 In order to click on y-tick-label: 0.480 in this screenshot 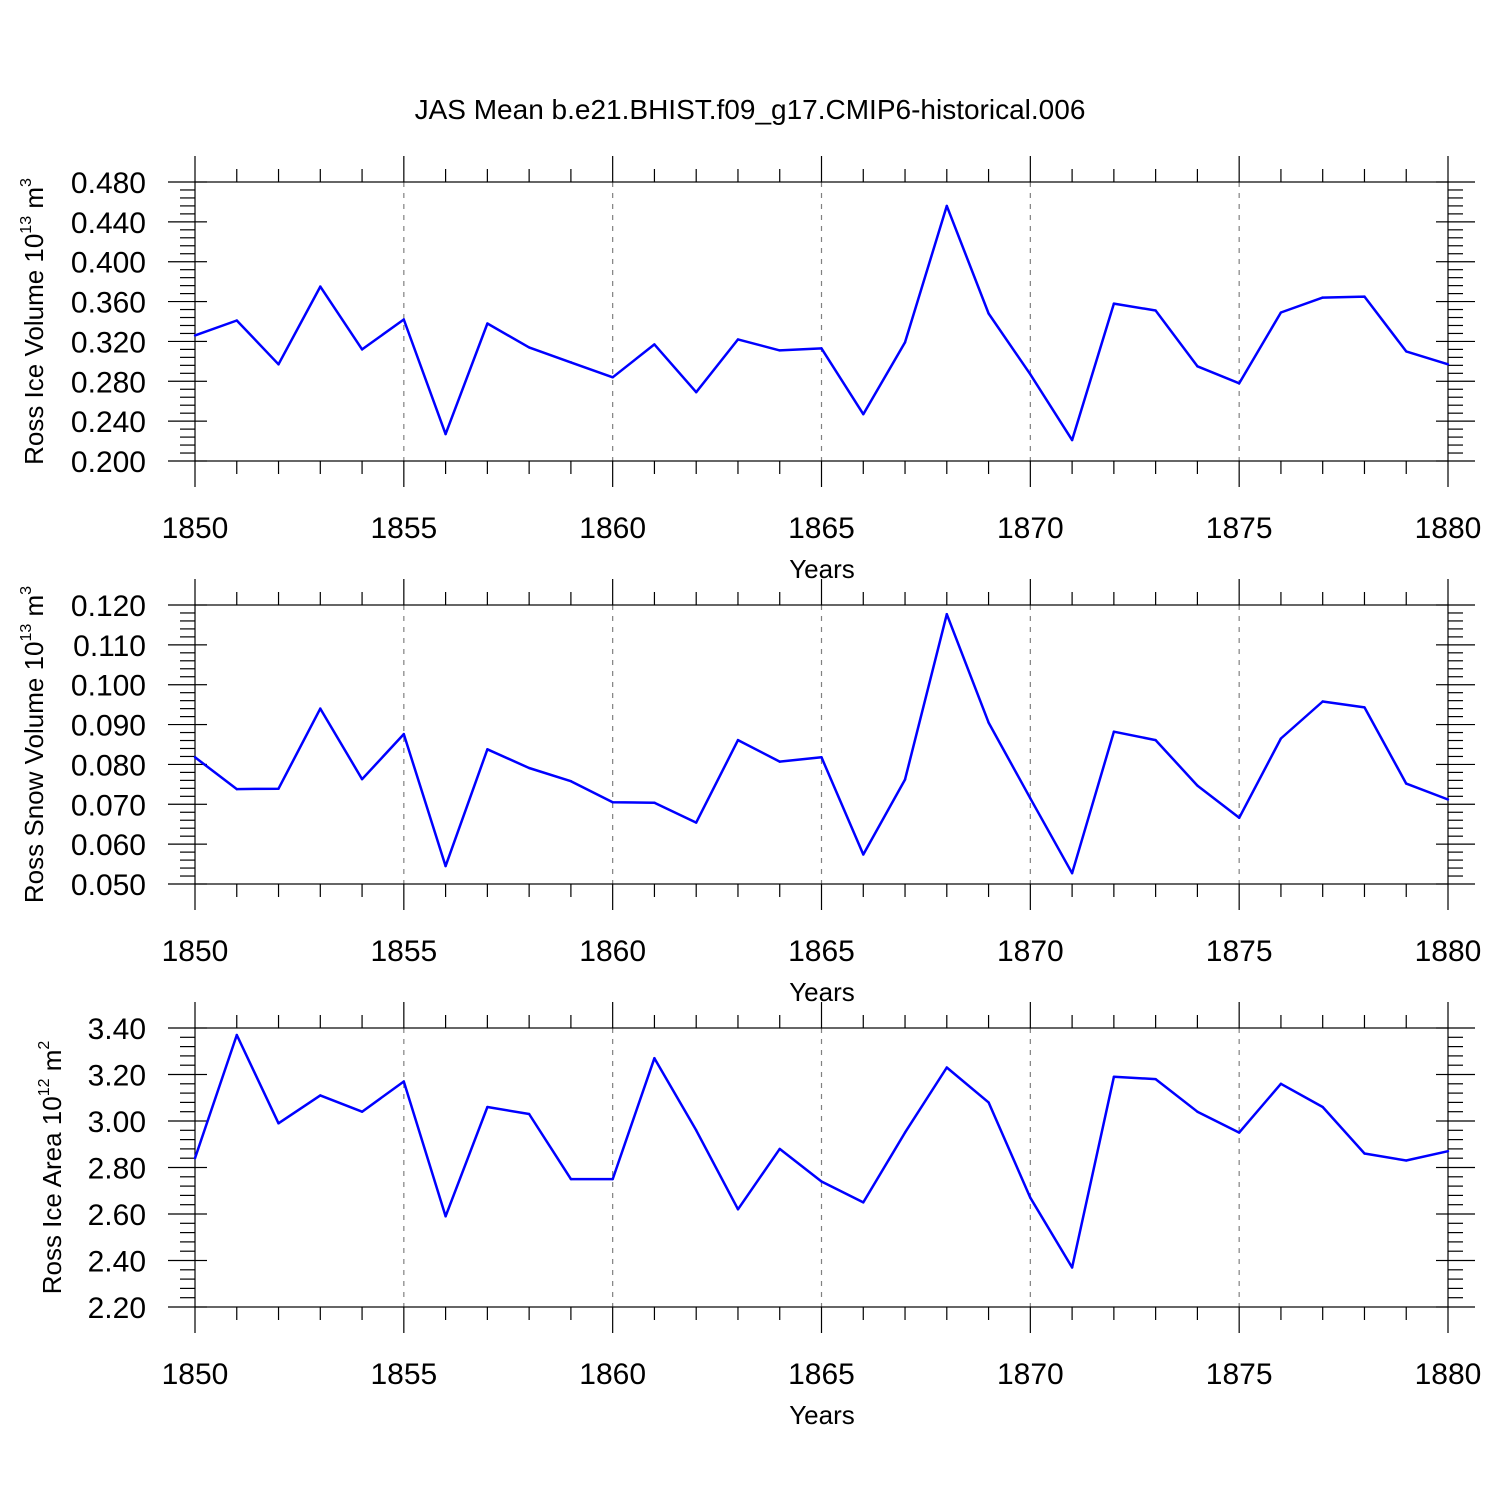, I will do `click(108, 183)`.